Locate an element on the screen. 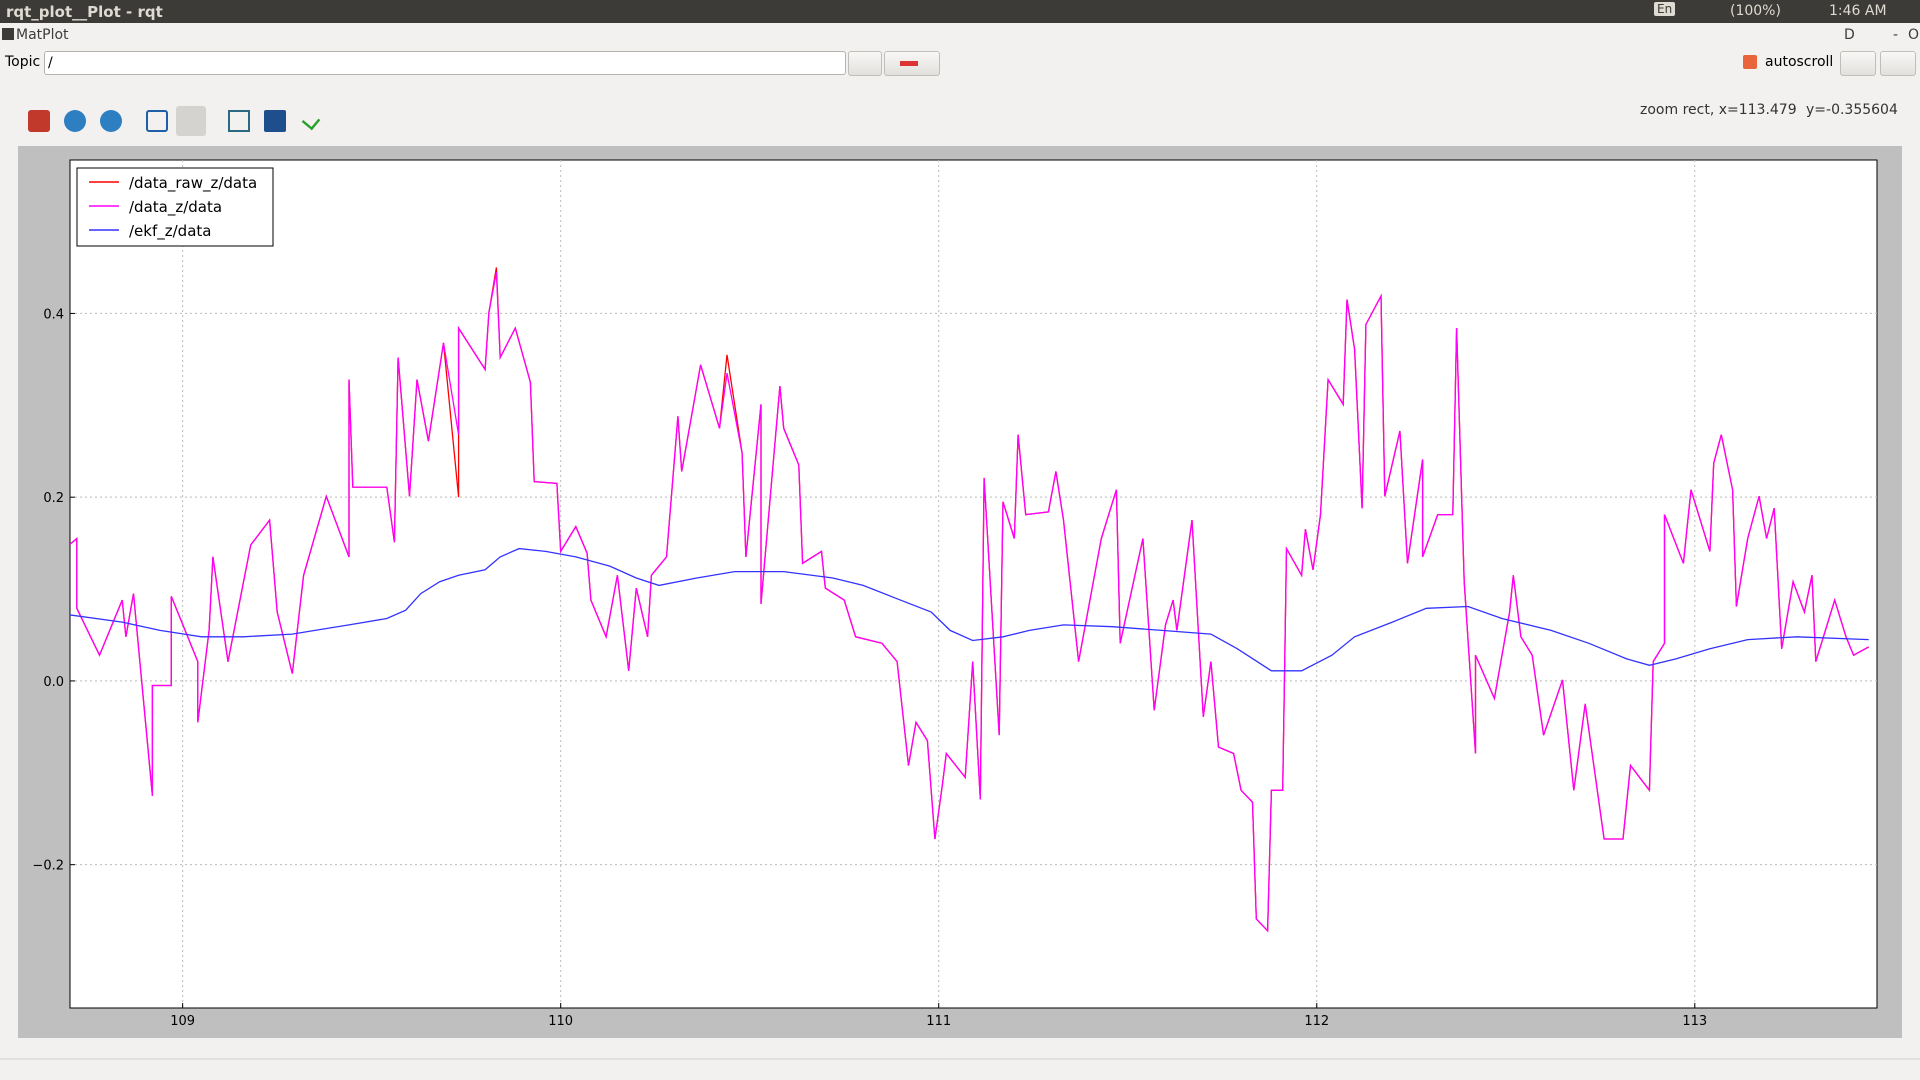 Image resolution: width=1920 pixels, height=1080 pixels. legend-label: /data_raw_z/data is located at coordinates (193, 183).